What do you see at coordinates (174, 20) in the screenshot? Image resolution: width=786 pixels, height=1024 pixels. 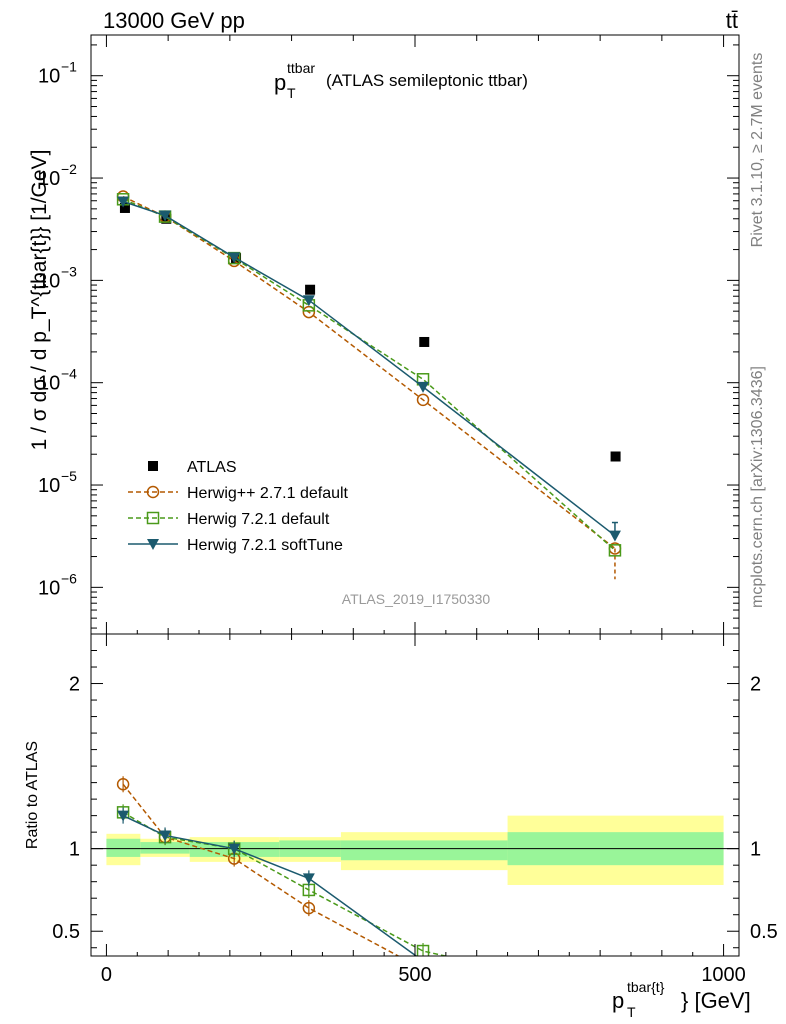 I see `beam-label: 13000 GeV pp` at bounding box center [174, 20].